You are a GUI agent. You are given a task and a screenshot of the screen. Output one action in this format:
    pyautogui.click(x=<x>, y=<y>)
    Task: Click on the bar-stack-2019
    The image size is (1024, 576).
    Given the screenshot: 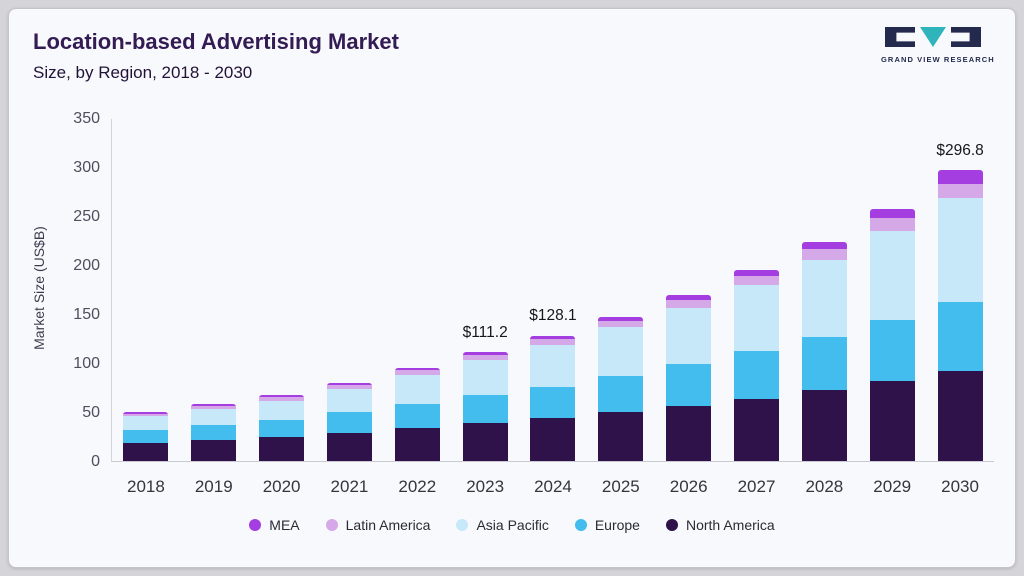 What is the action you would take?
    pyautogui.click(x=214, y=432)
    